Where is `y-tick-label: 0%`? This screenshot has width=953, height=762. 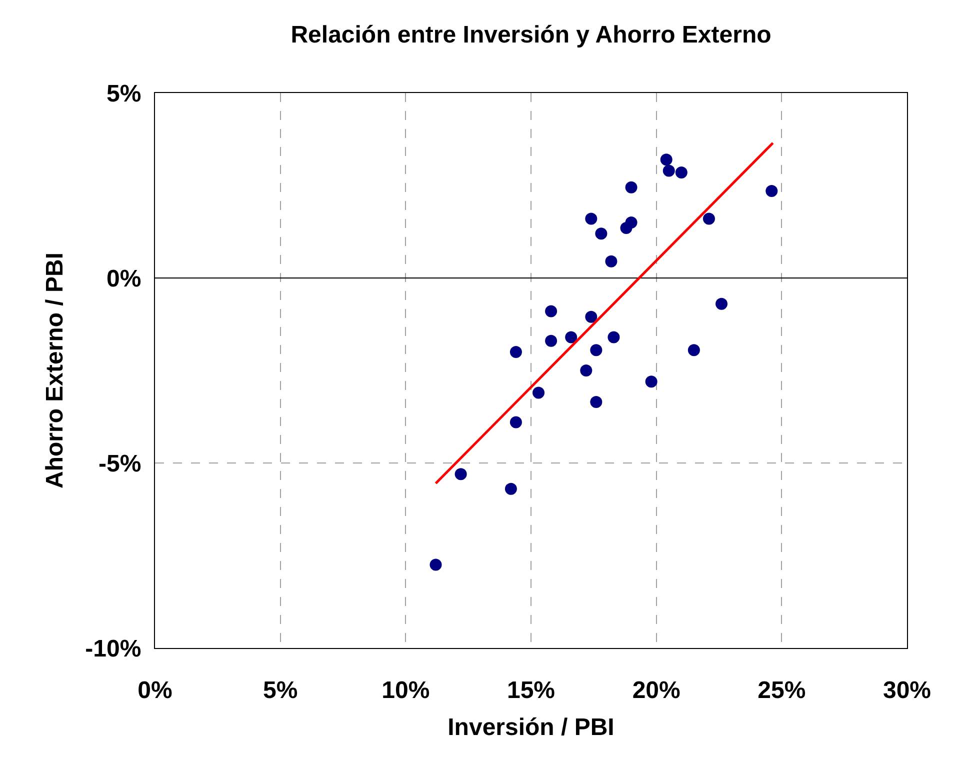
y-tick-label: 0% is located at coordinates (124, 278).